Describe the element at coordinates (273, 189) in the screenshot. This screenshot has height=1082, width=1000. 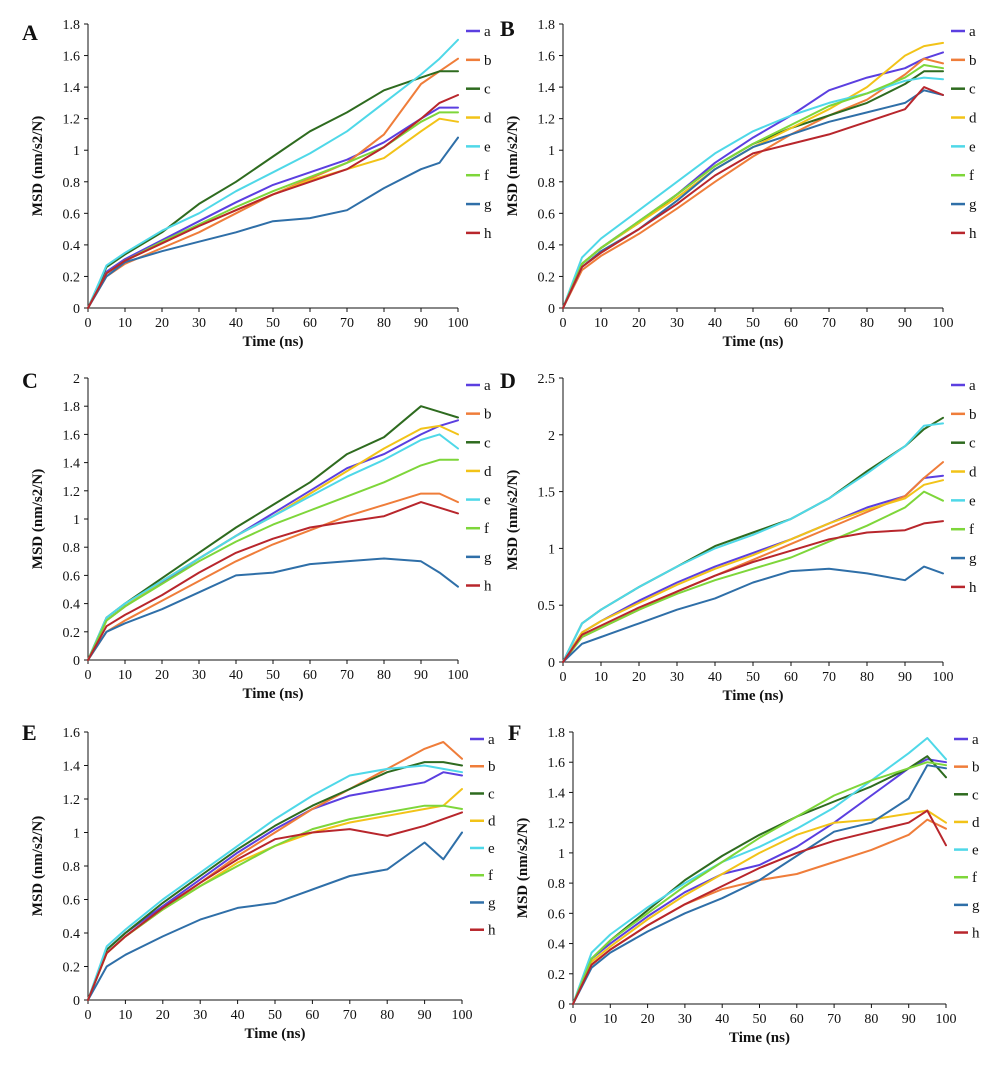
I see `series-line-c` at that location.